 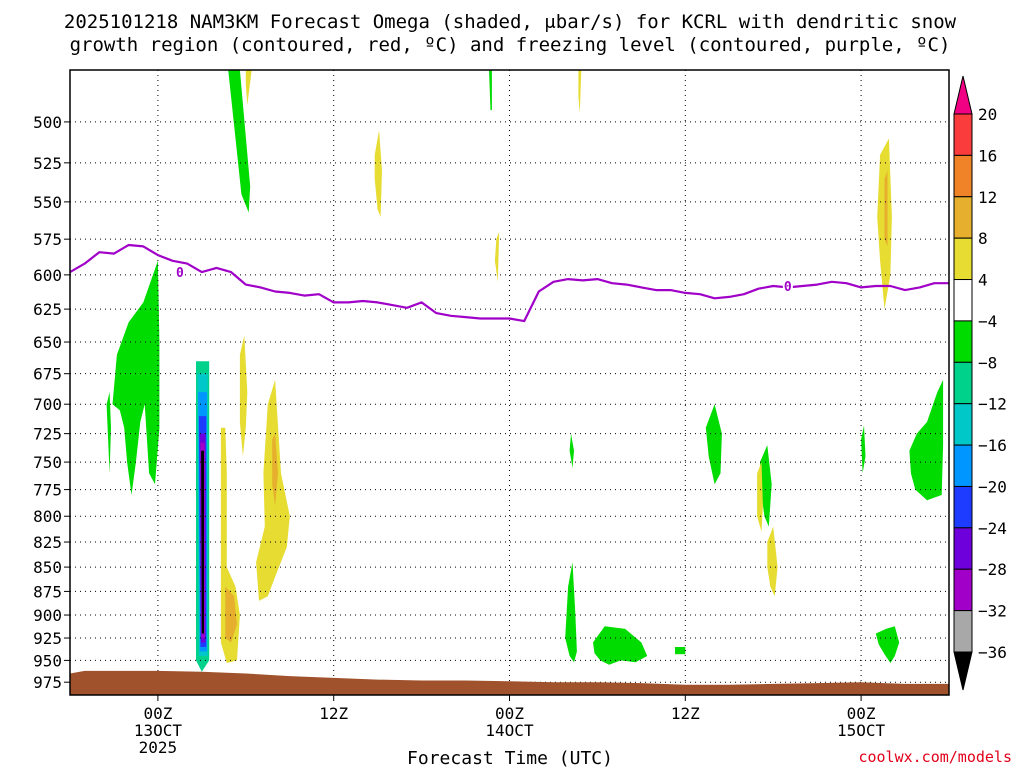 What do you see at coordinates (47, 342) in the screenshot?
I see `y-tick-label-650: 650` at bounding box center [47, 342].